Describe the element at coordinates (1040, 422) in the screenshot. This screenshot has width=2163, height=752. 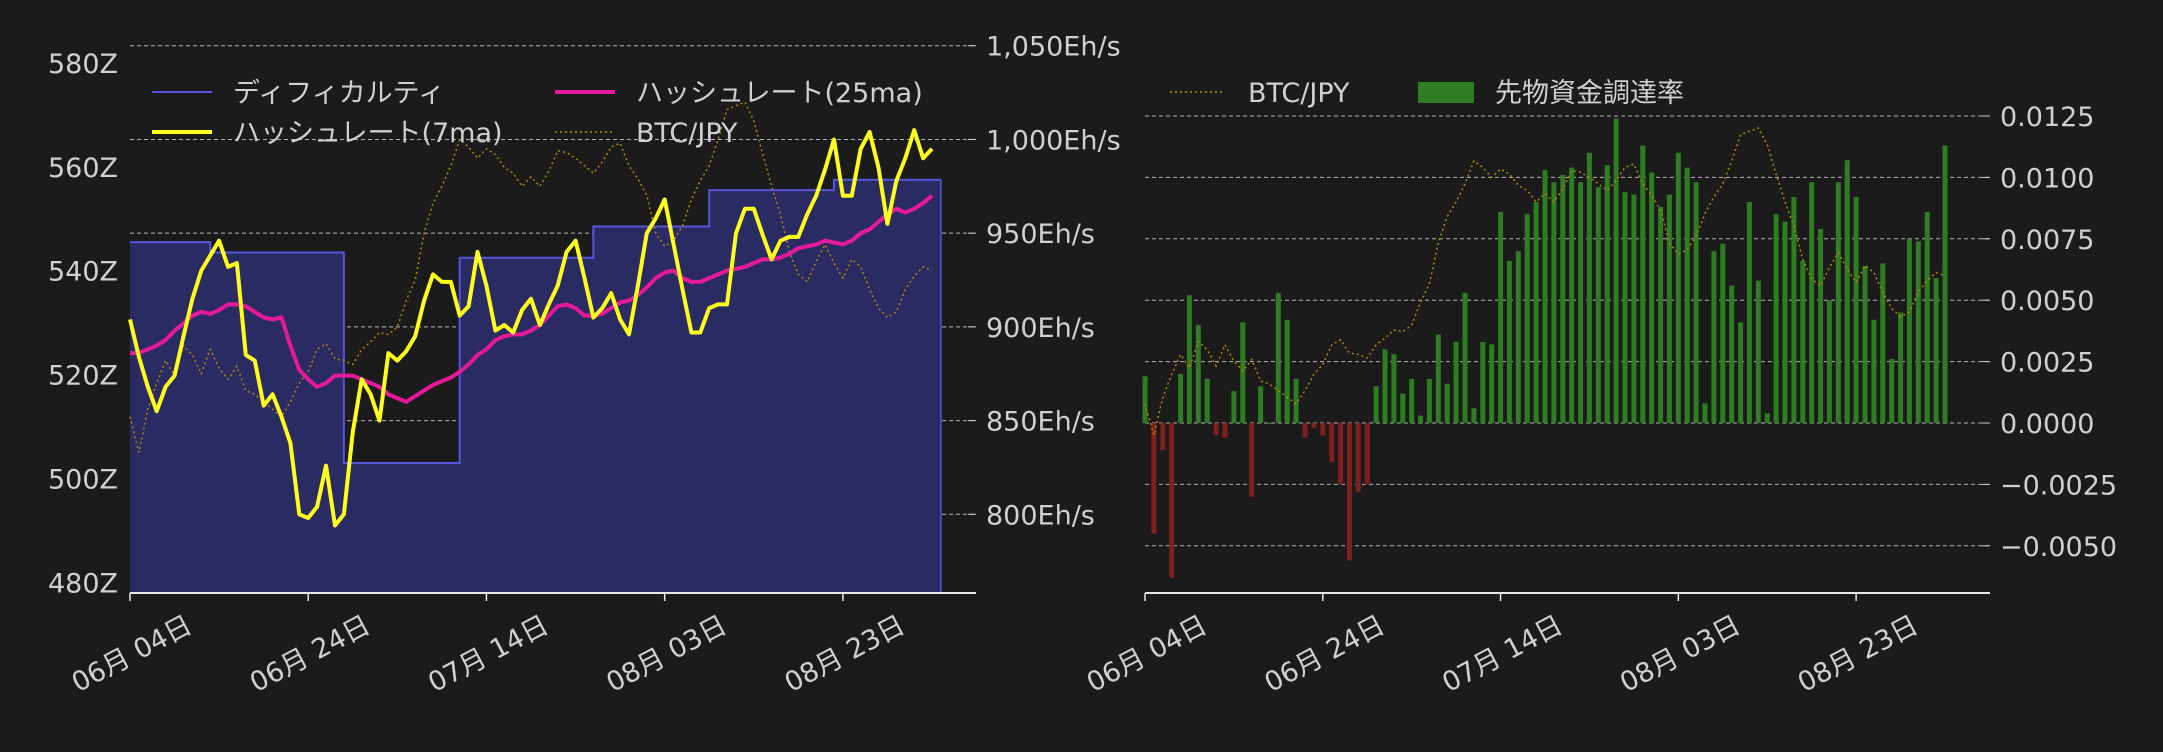
I see `right-y-tick-label: 850Eh/s` at that location.